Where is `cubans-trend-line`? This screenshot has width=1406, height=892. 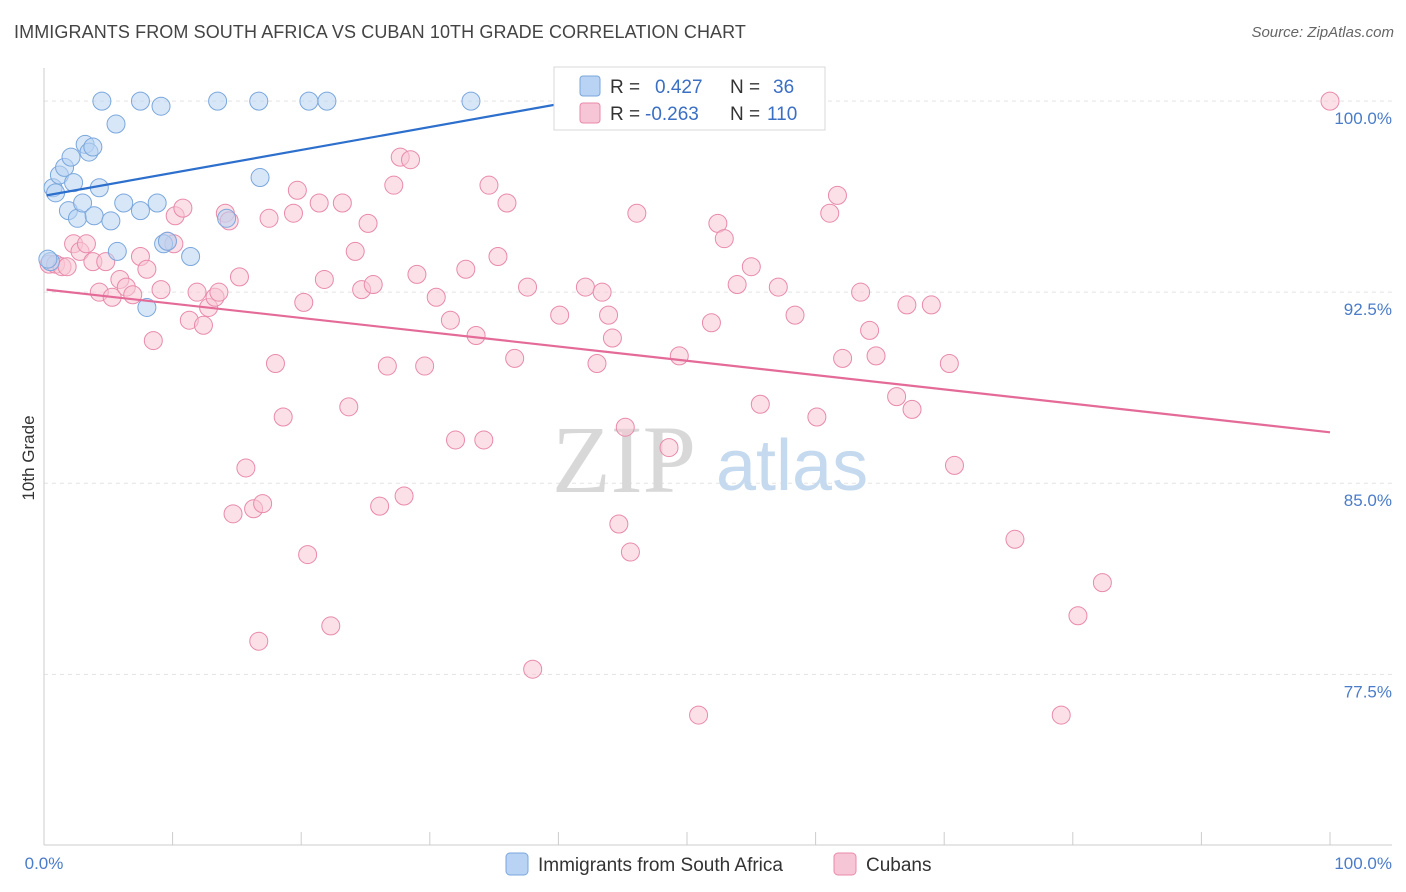 cubans-trend-line is located at coordinates (688, 361).